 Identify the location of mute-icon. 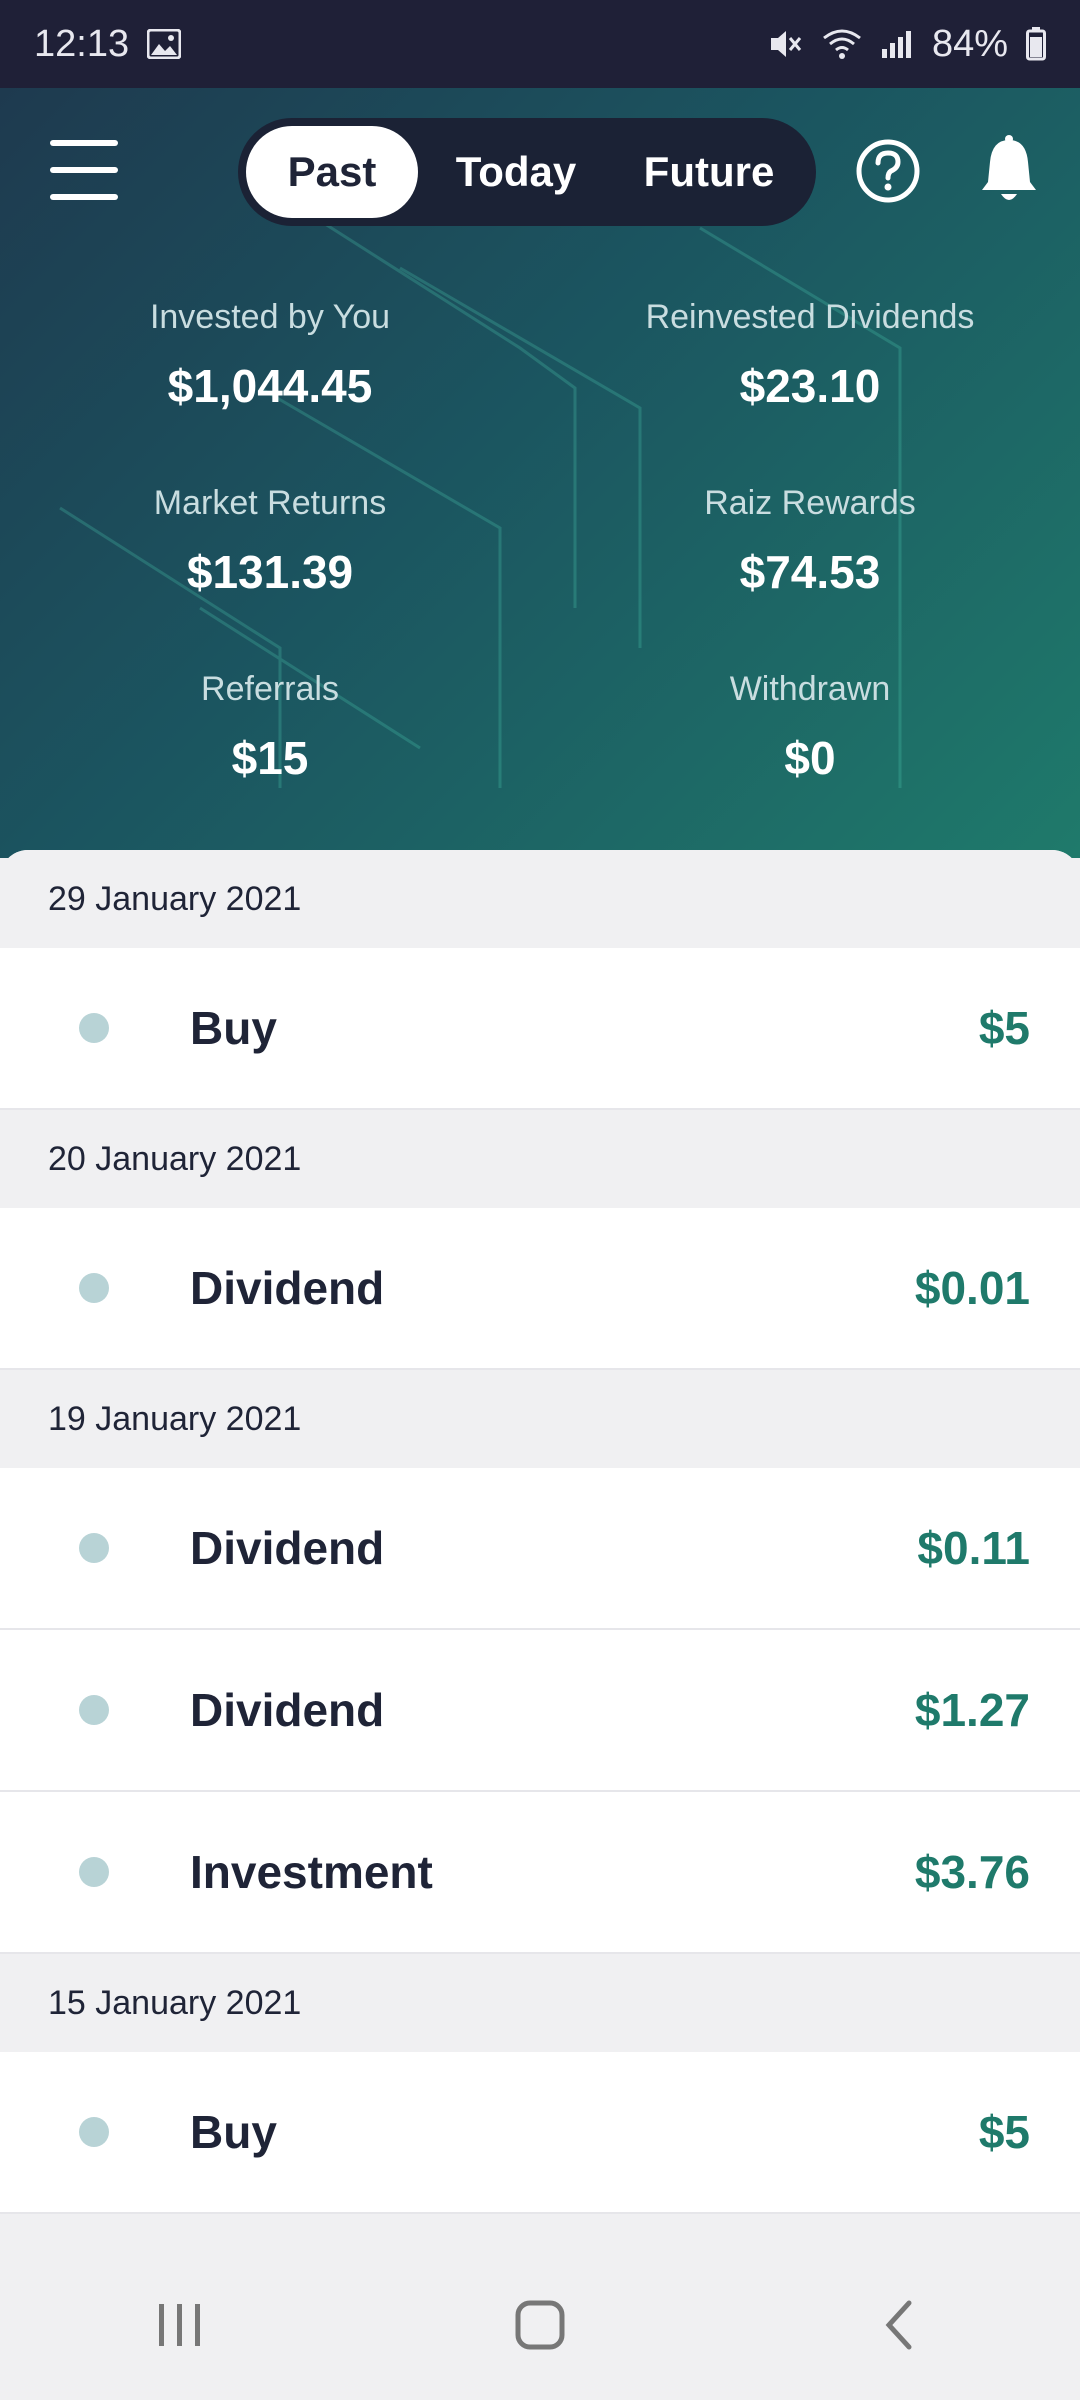
(786, 44).